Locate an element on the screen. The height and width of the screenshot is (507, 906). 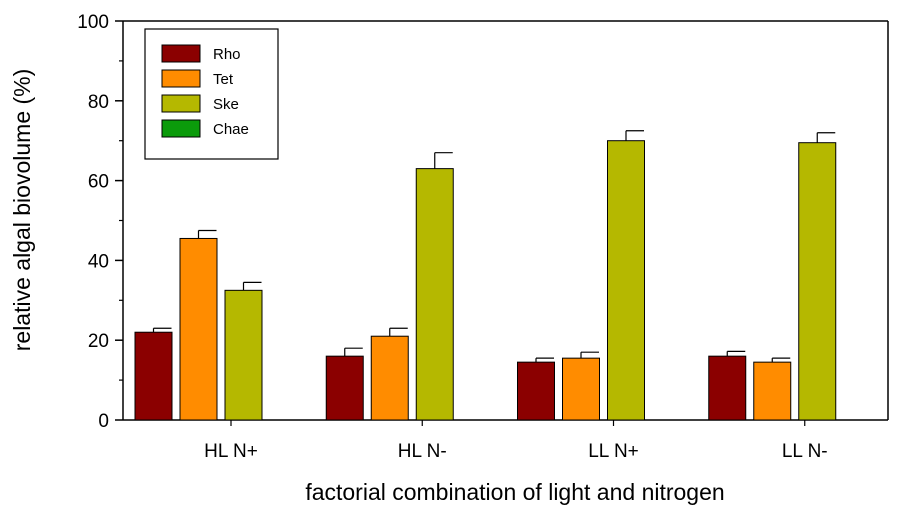
legend-label-chae: Chae is located at coordinates (231, 129).